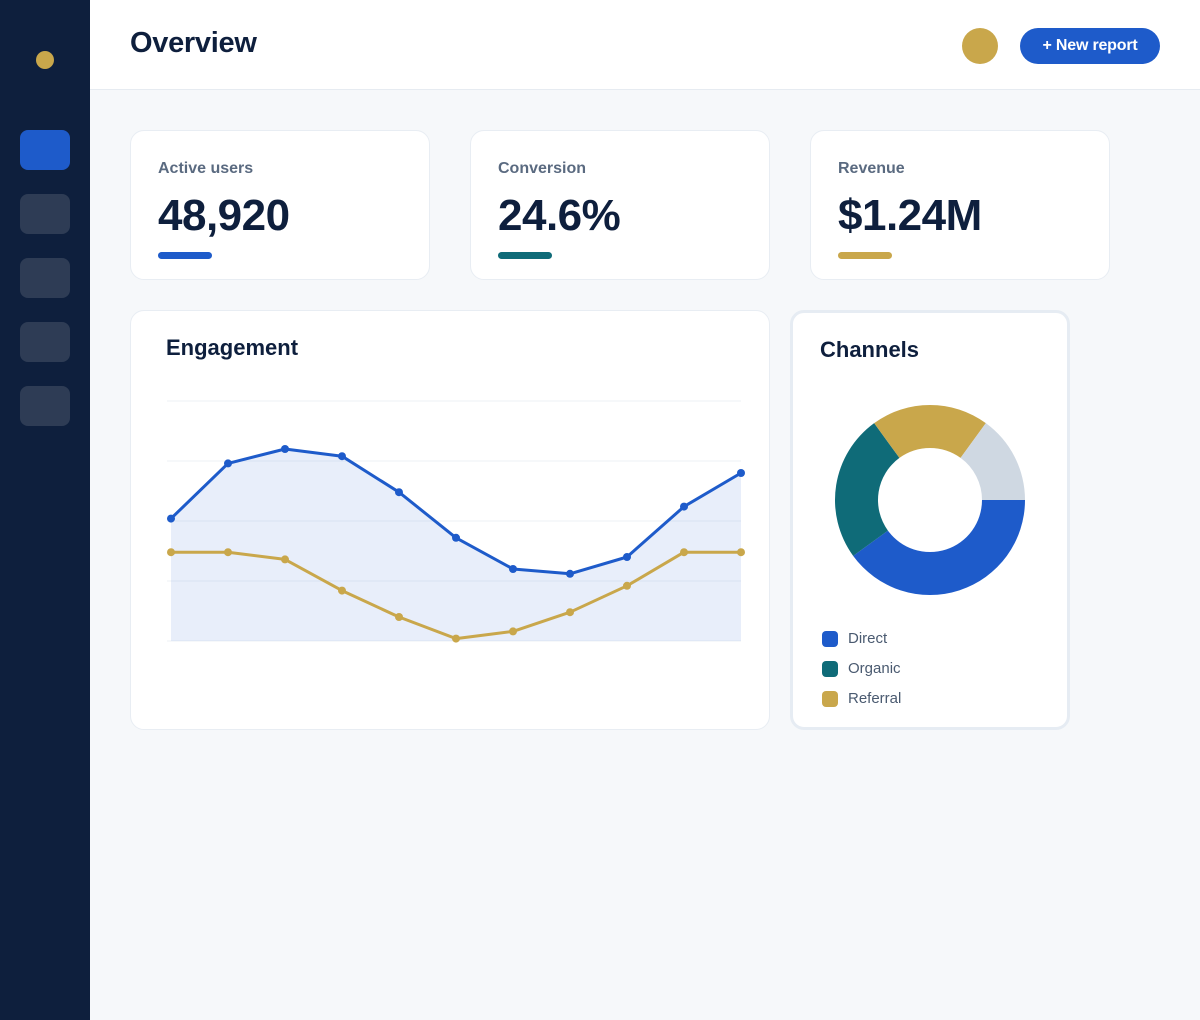 The height and width of the screenshot is (1020, 1200). I want to click on kpi-label: Active users, so click(206, 168).